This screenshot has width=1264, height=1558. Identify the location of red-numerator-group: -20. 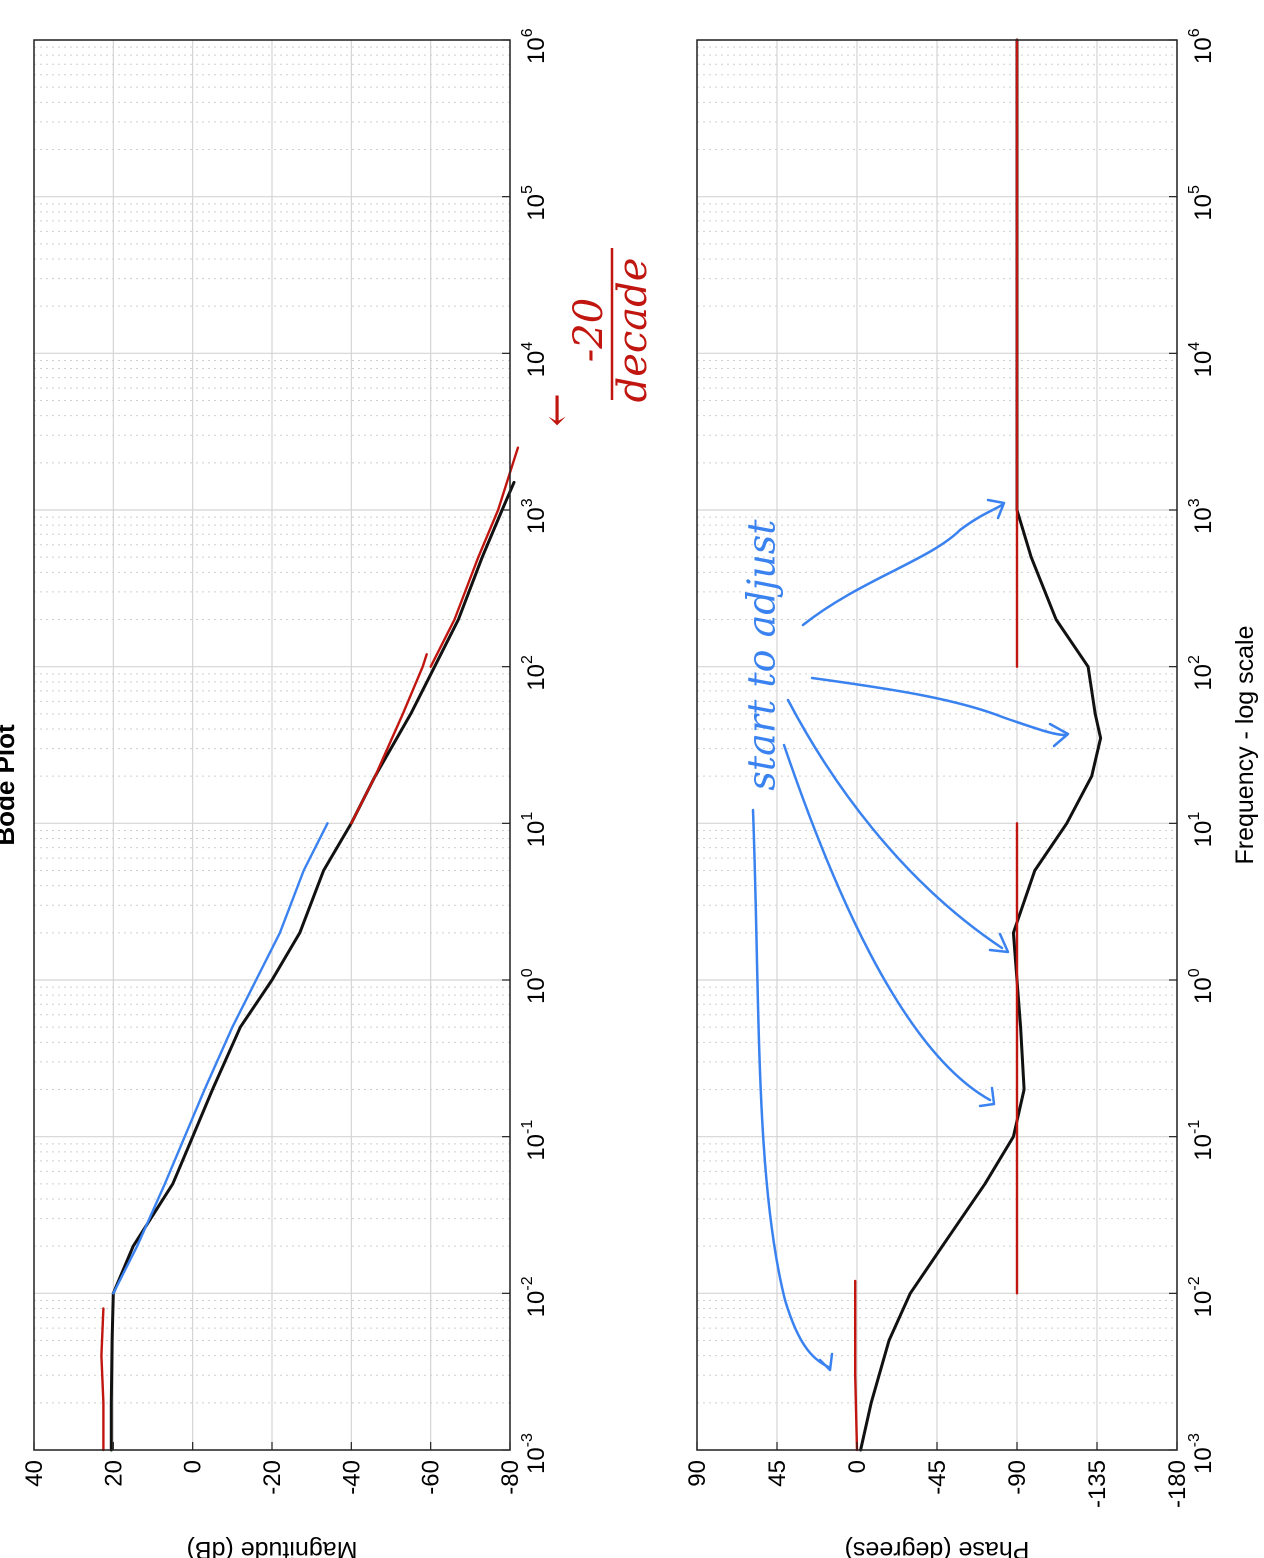
(589, 330).